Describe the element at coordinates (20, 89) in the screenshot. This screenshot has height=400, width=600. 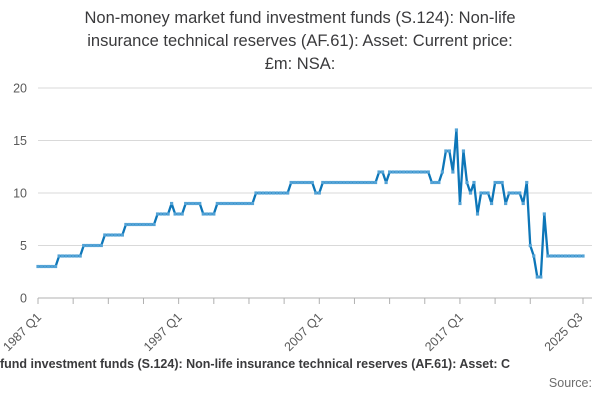
I see `y-axis-tick-label: 20` at that location.